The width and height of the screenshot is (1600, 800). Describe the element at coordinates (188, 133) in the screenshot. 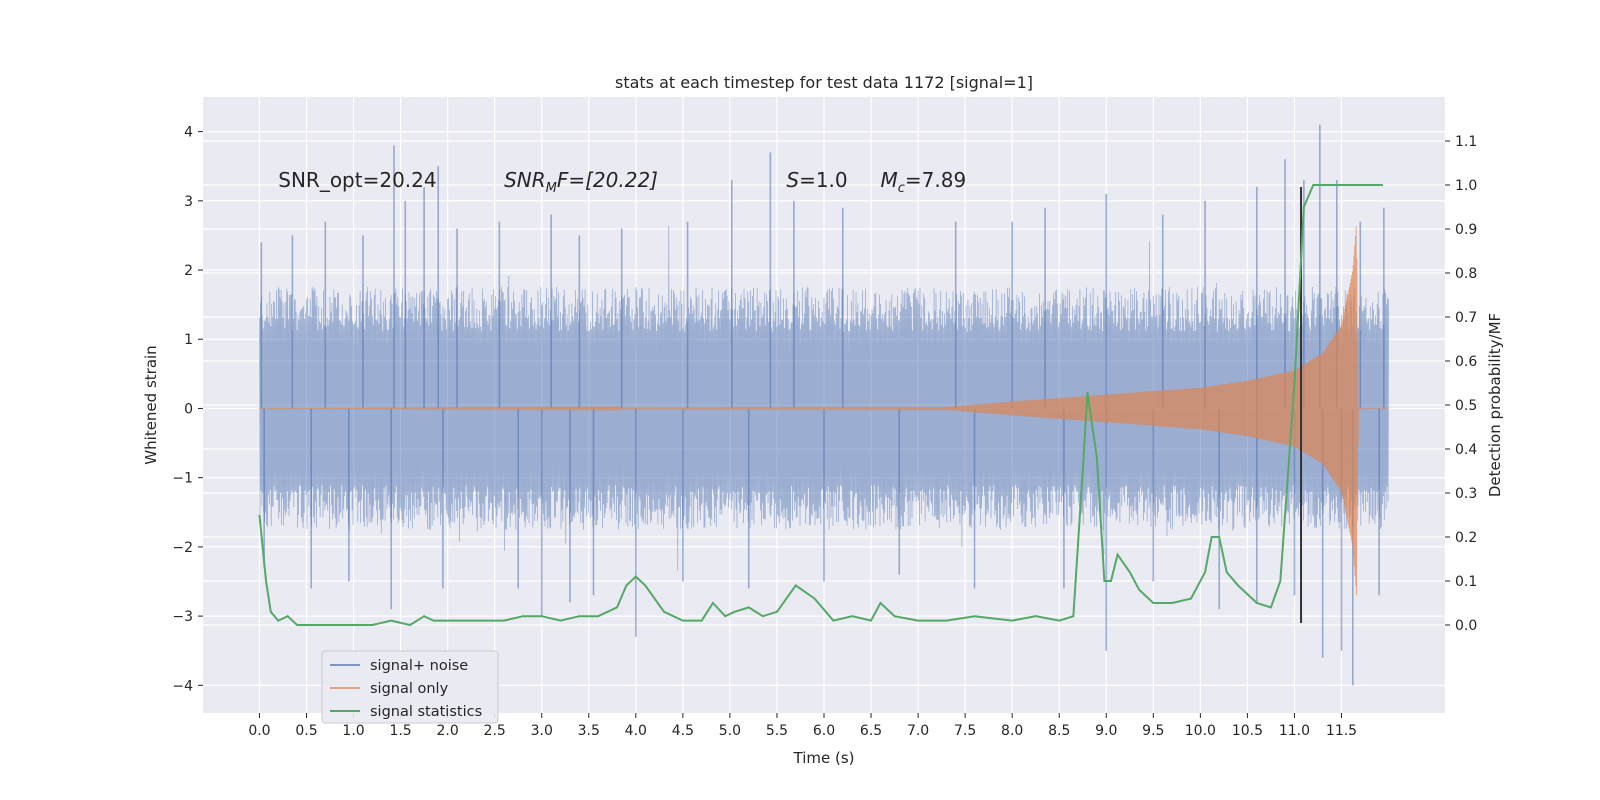

I see `y-tick-label: 4` at that location.